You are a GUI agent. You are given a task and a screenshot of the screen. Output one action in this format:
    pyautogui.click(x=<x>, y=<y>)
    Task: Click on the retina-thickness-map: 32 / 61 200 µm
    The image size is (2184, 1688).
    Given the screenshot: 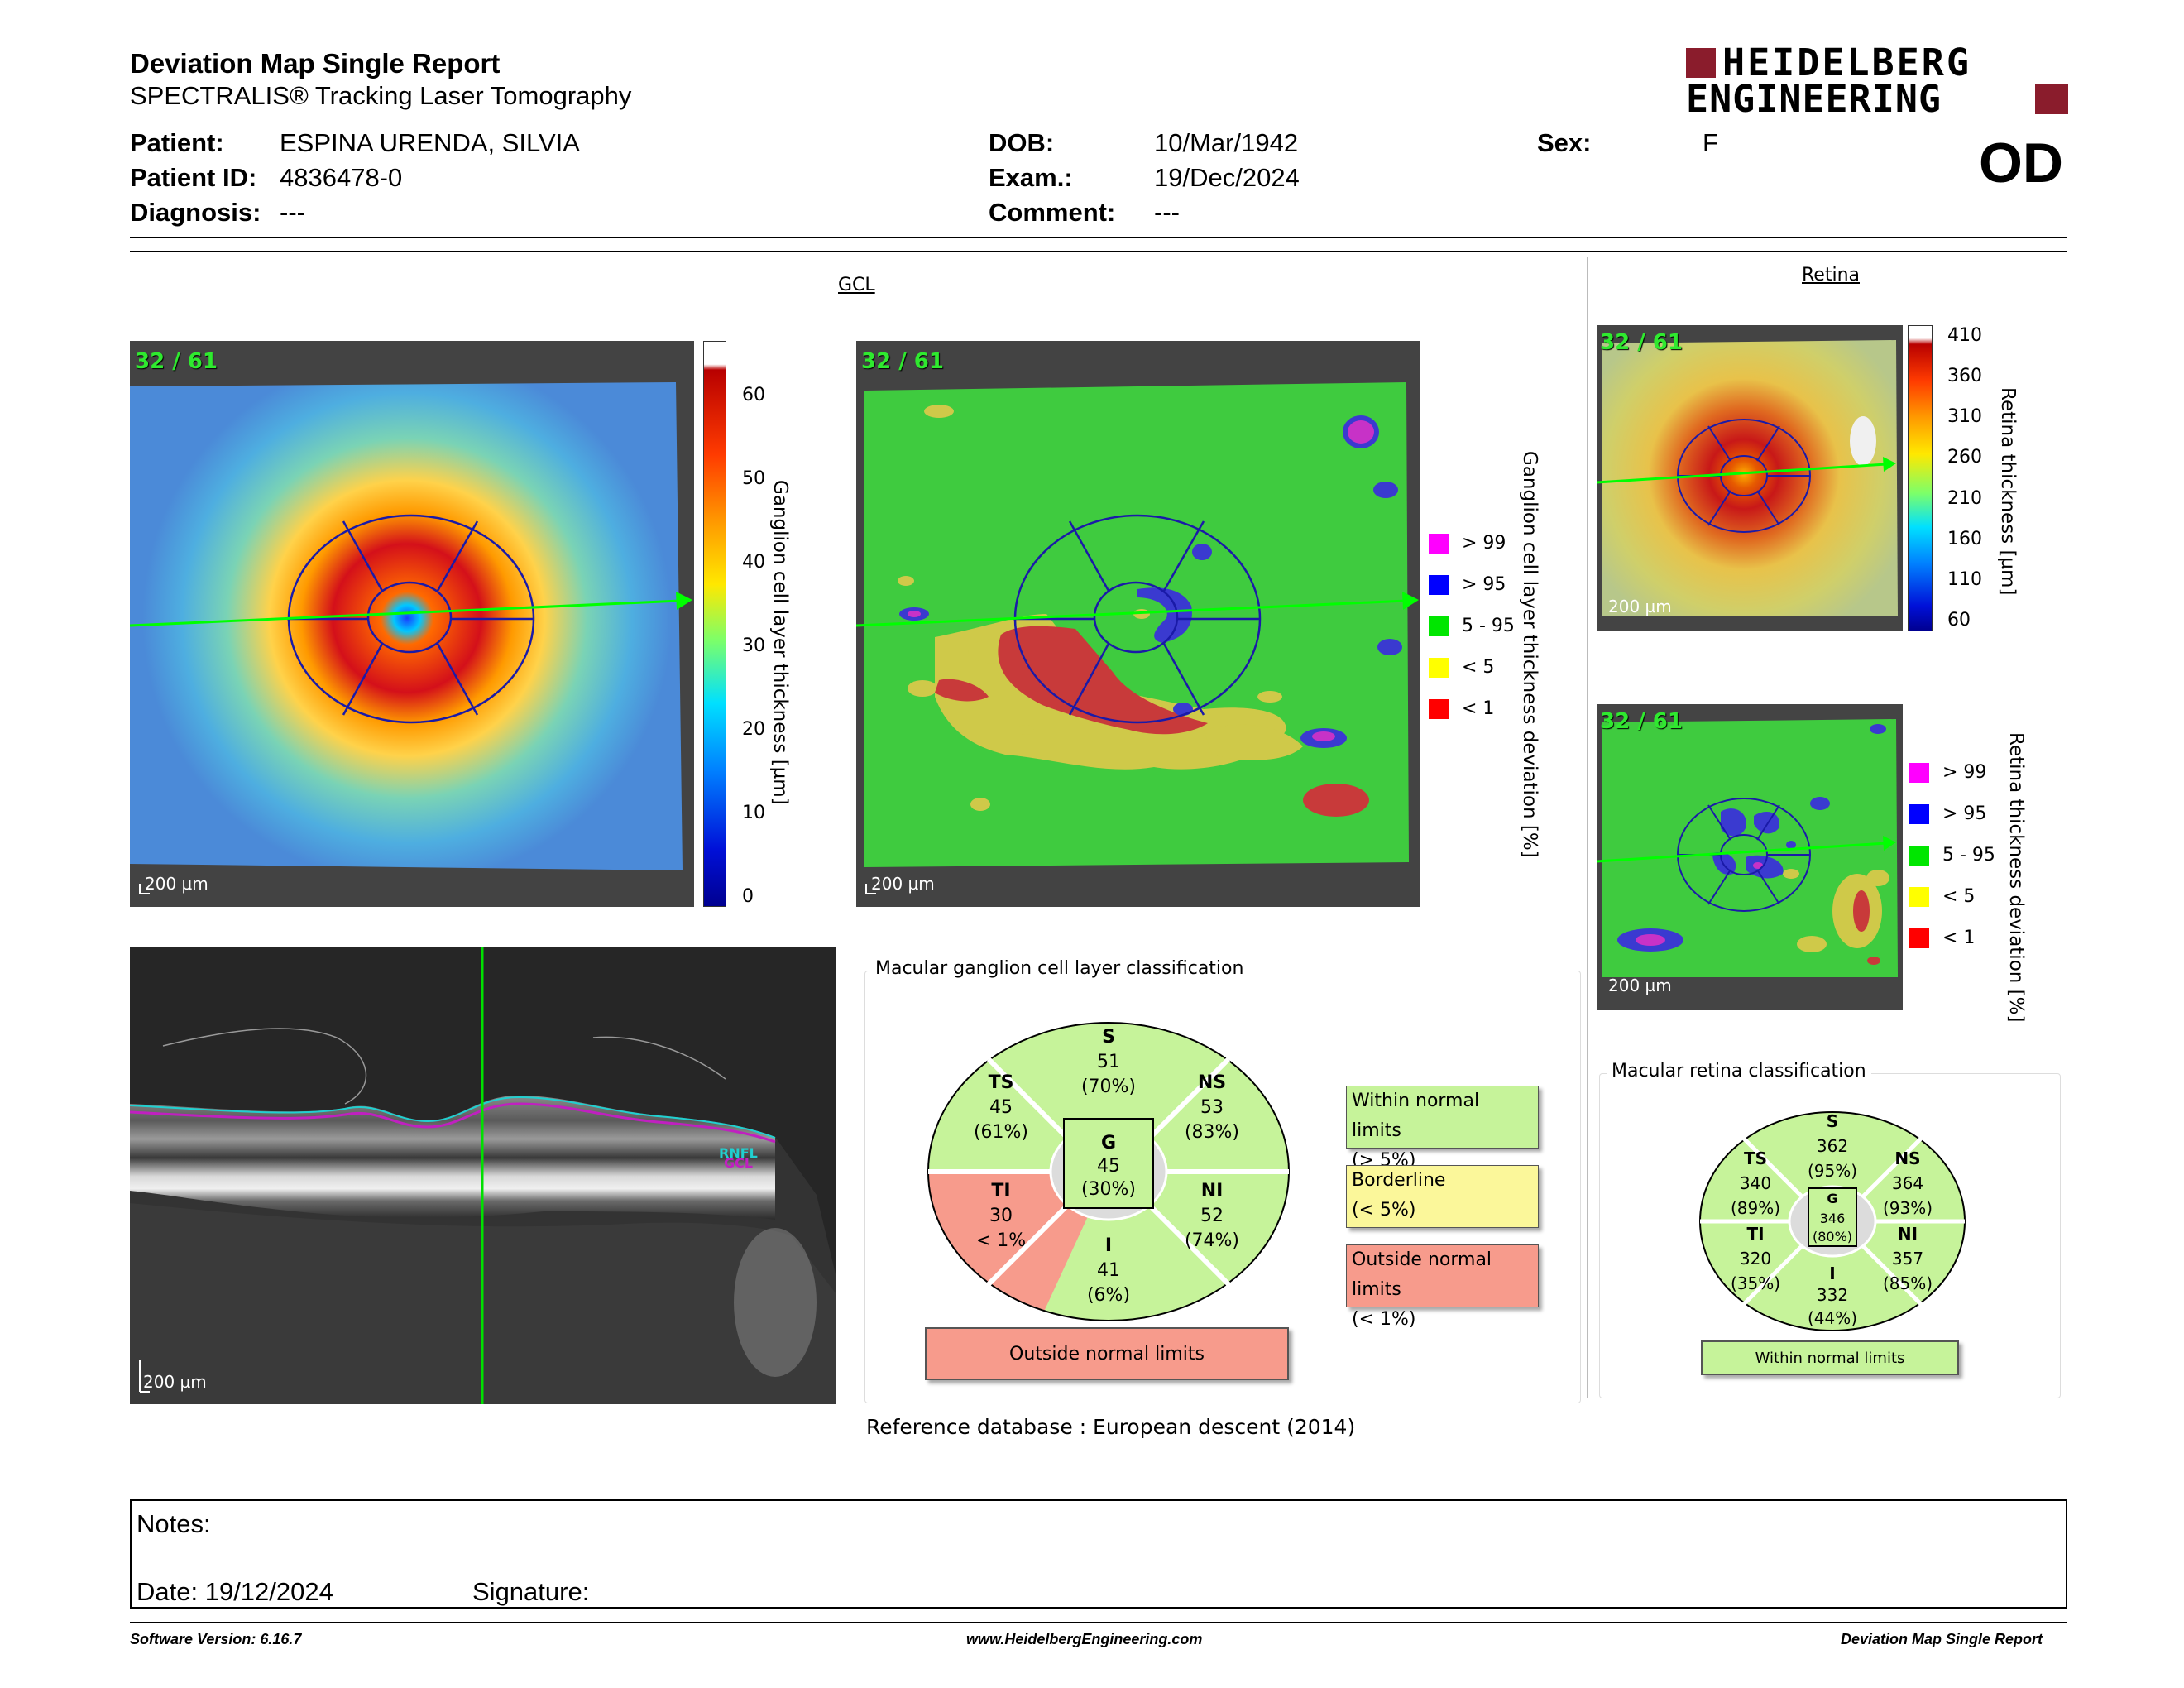 What is the action you would take?
    pyautogui.click(x=1750, y=478)
    